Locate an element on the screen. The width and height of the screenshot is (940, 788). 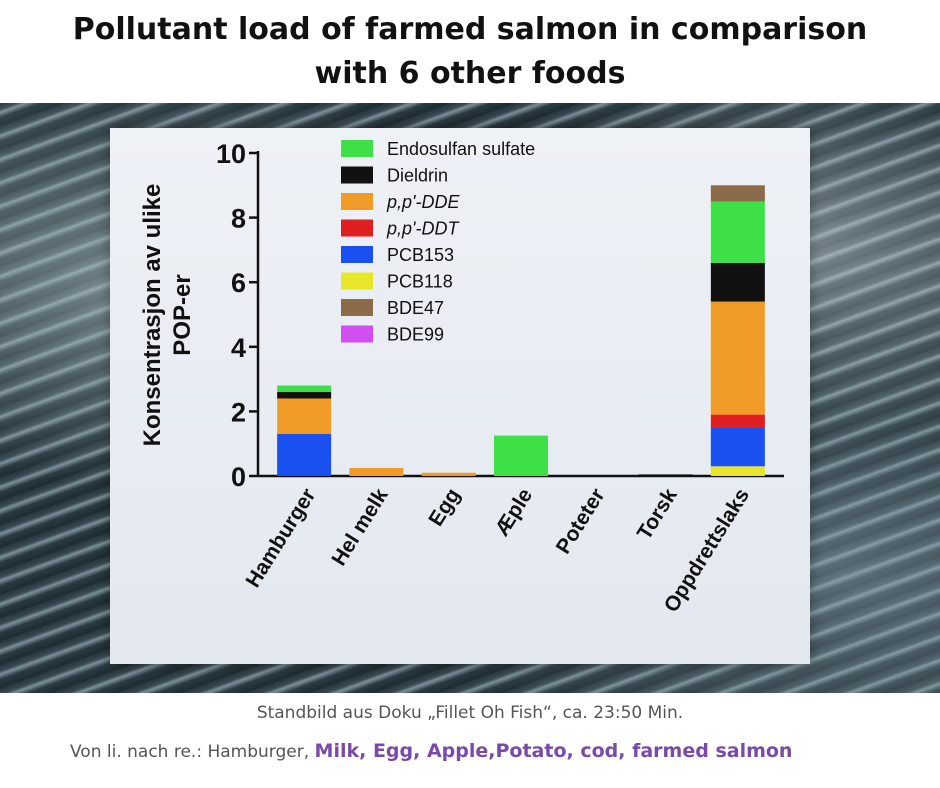
legend-label: PCB118 is located at coordinates (420, 282).